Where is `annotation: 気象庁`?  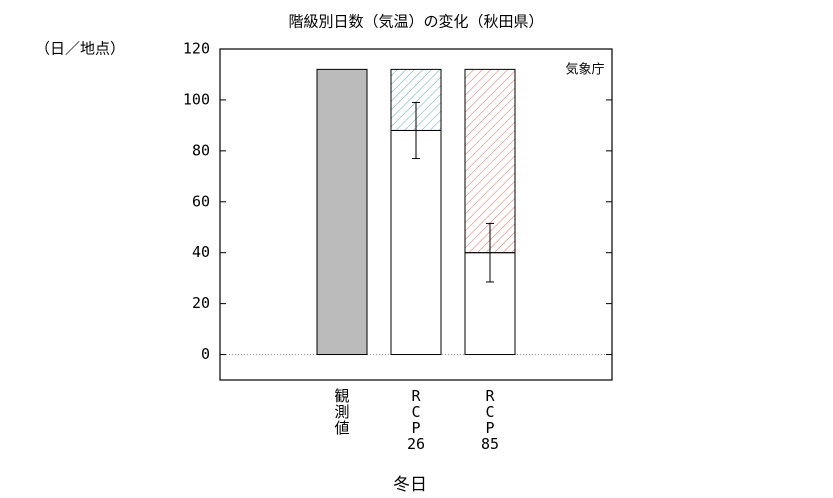
annotation: 気象庁 is located at coordinates (584, 70).